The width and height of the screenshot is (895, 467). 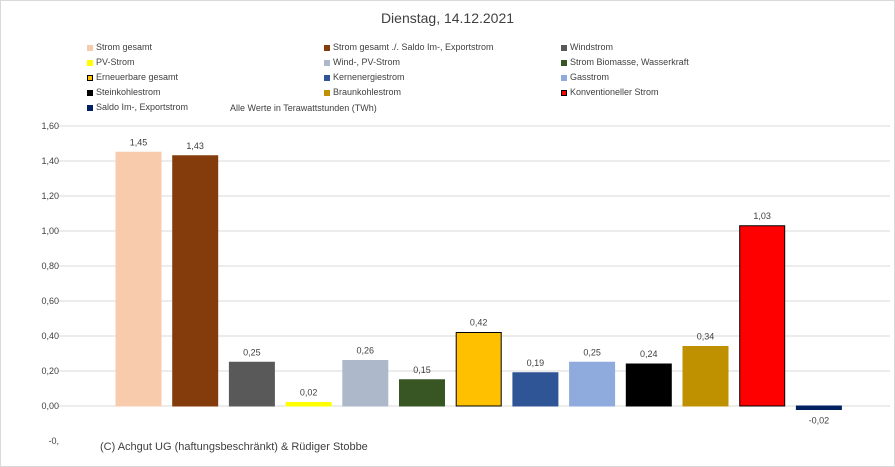 I want to click on legend-label: Steinkohlestrom, so click(x=128, y=92).